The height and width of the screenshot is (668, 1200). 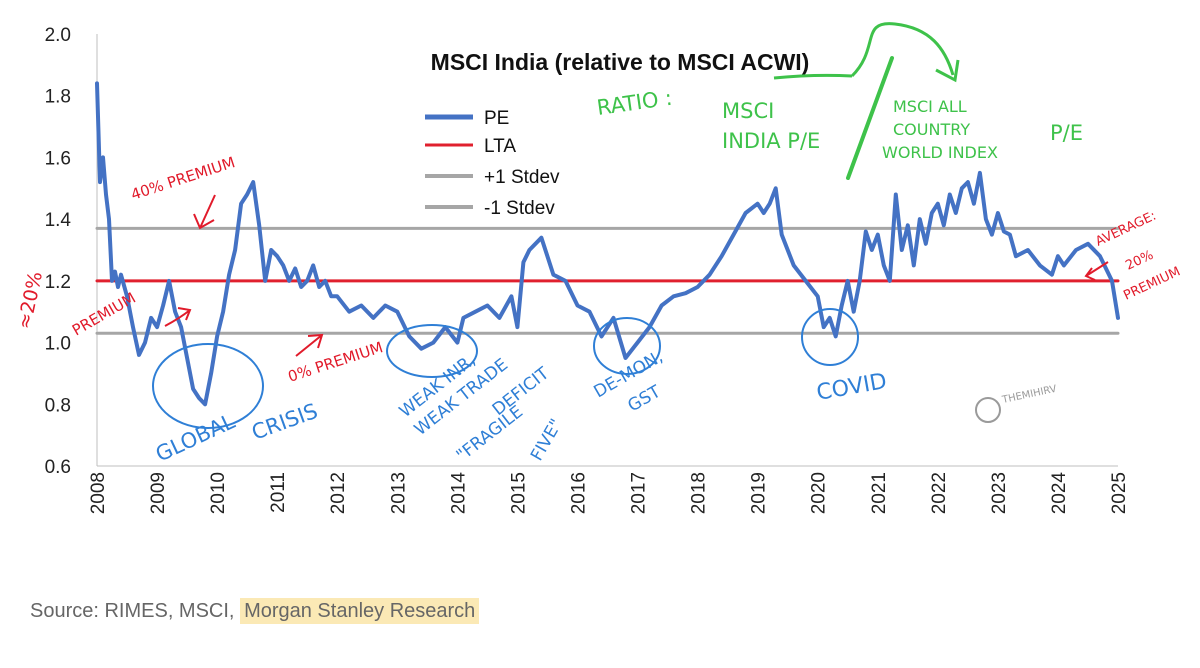 What do you see at coordinates (771, 141) in the screenshot?
I see `ratio-numerator-line-2: INDIA P/E` at bounding box center [771, 141].